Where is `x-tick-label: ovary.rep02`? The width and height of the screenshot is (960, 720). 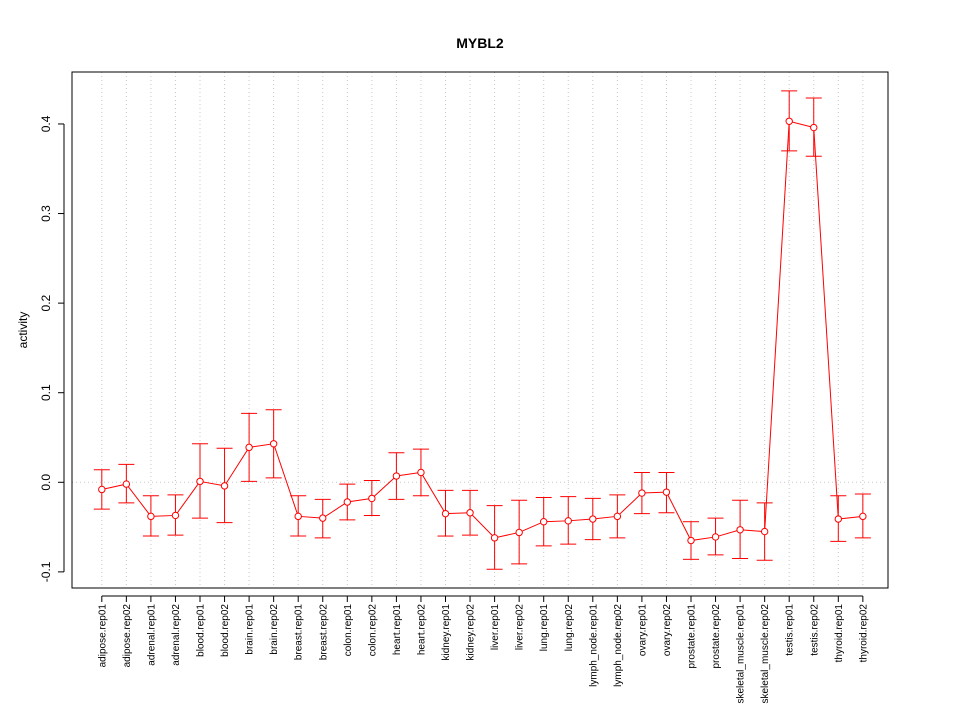
x-tick-label: ovary.rep02 is located at coordinates (667, 630).